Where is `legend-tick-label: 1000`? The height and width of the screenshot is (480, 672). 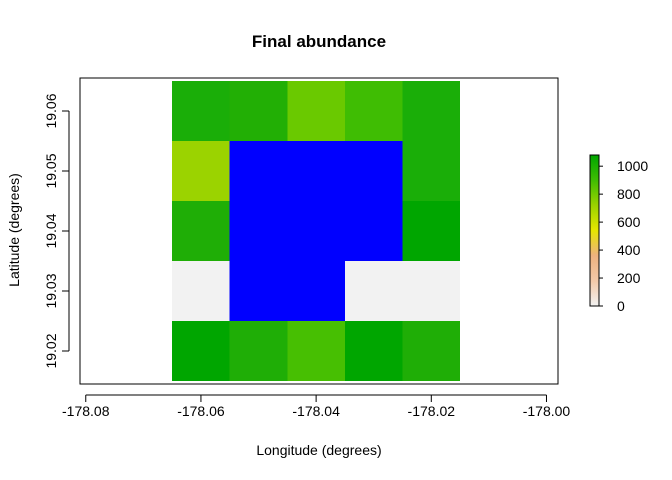
legend-tick-label: 1000 is located at coordinates (632, 166).